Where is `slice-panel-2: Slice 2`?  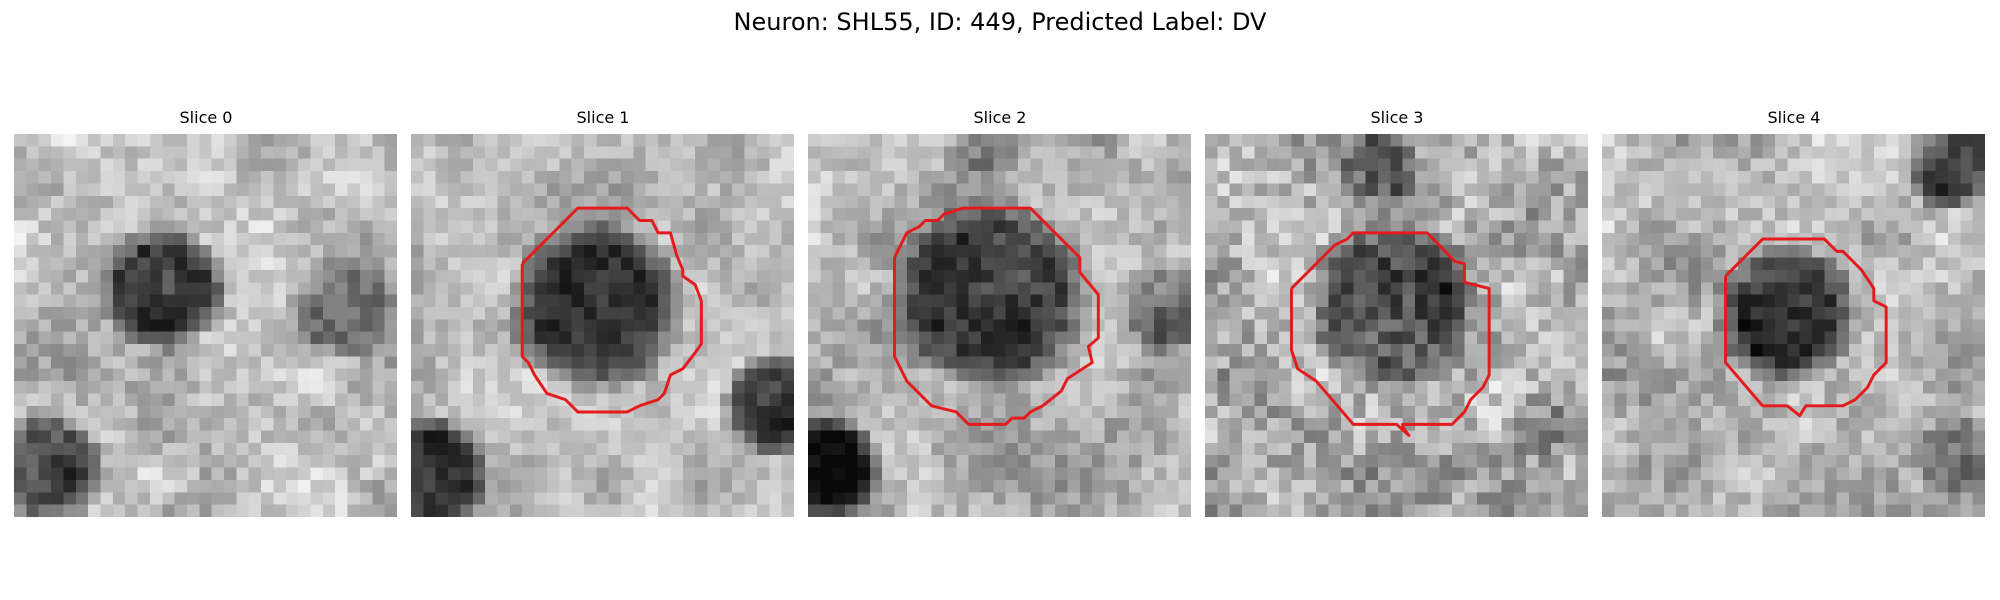 slice-panel-2: Slice 2 is located at coordinates (1000, 311).